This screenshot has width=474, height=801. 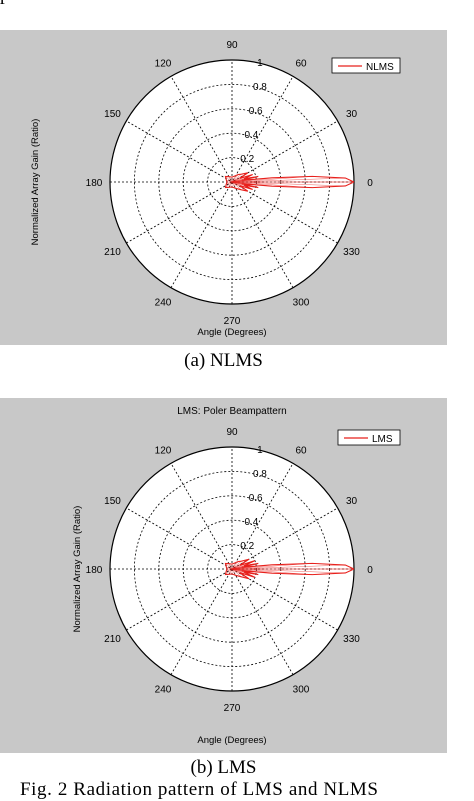 What do you see at coordinates (380, 67) in the screenshot?
I see `legend-label: NLMS` at bounding box center [380, 67].